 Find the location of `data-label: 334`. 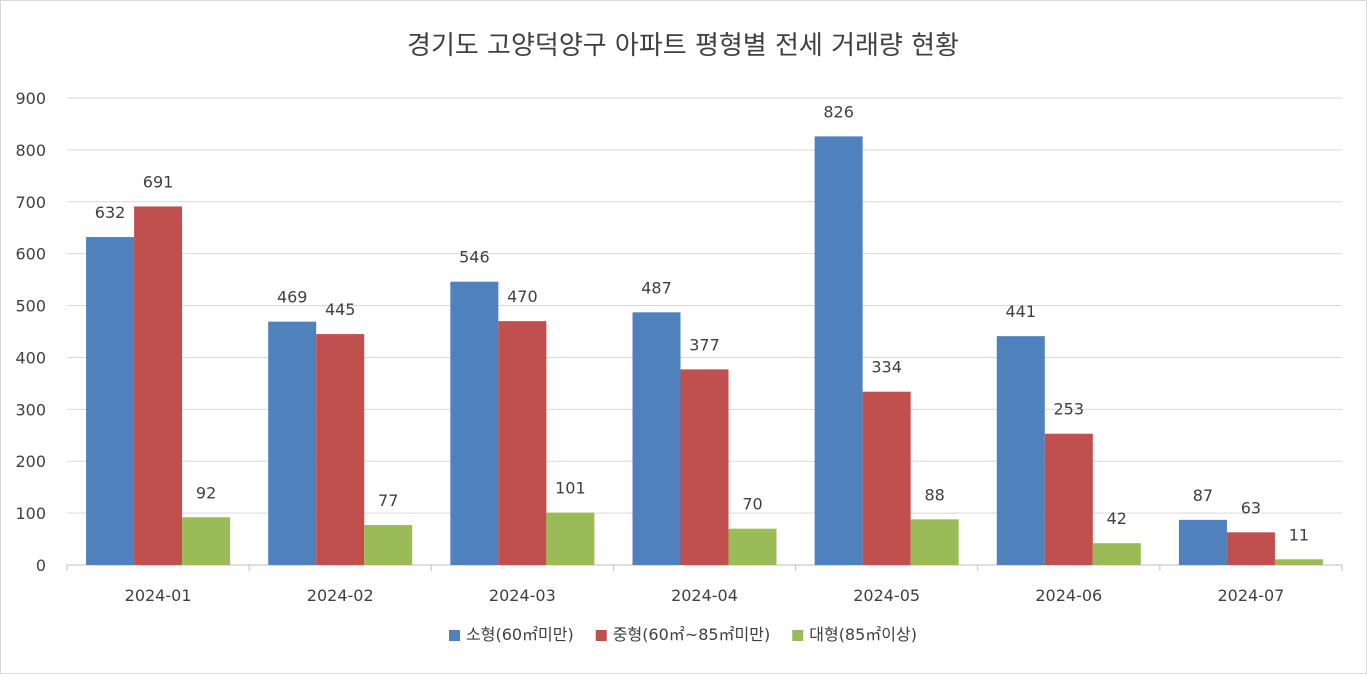

data-label: 334 is located at coordinates (886, 367).